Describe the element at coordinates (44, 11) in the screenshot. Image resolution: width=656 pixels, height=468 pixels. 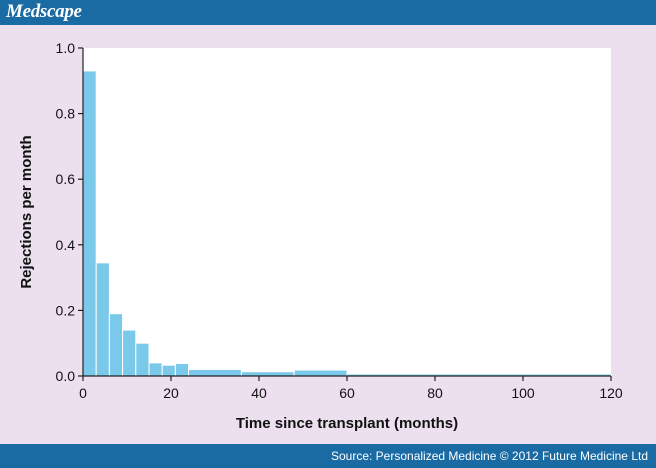
I see `medscape-logo: Medscape` at that location.